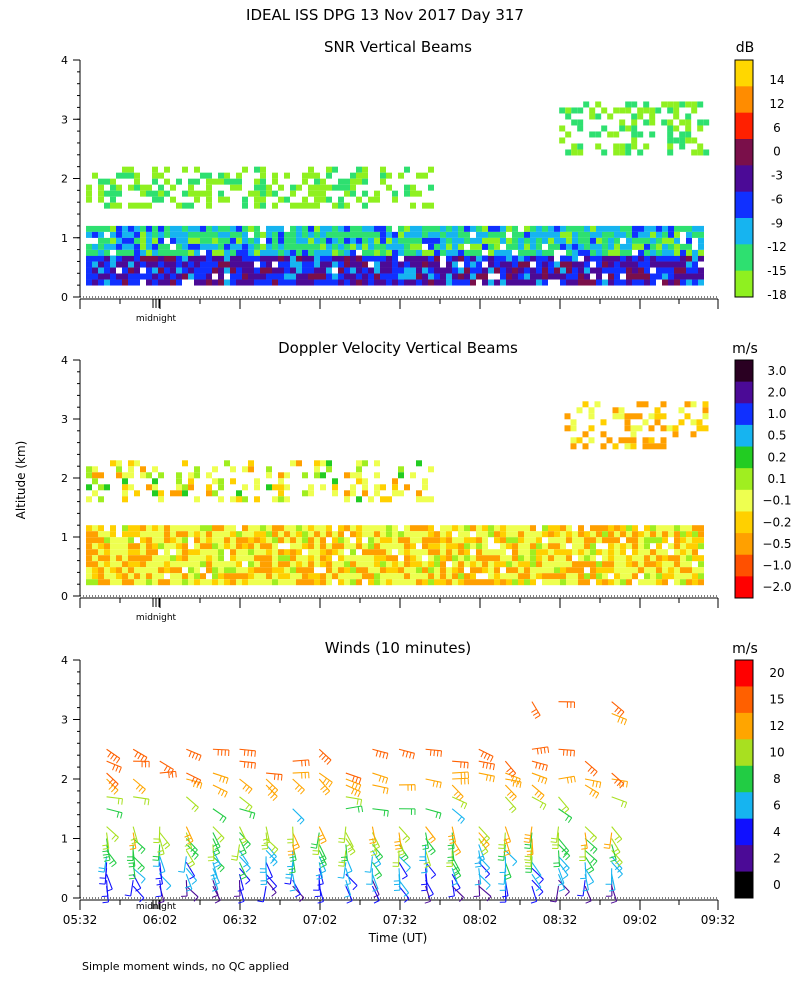 Image resolution: width=800 pixels, height=1000 pixels. Describe the element at coordinates (744, 178) in the screenshot. I see `colorbar-frame` at that location.